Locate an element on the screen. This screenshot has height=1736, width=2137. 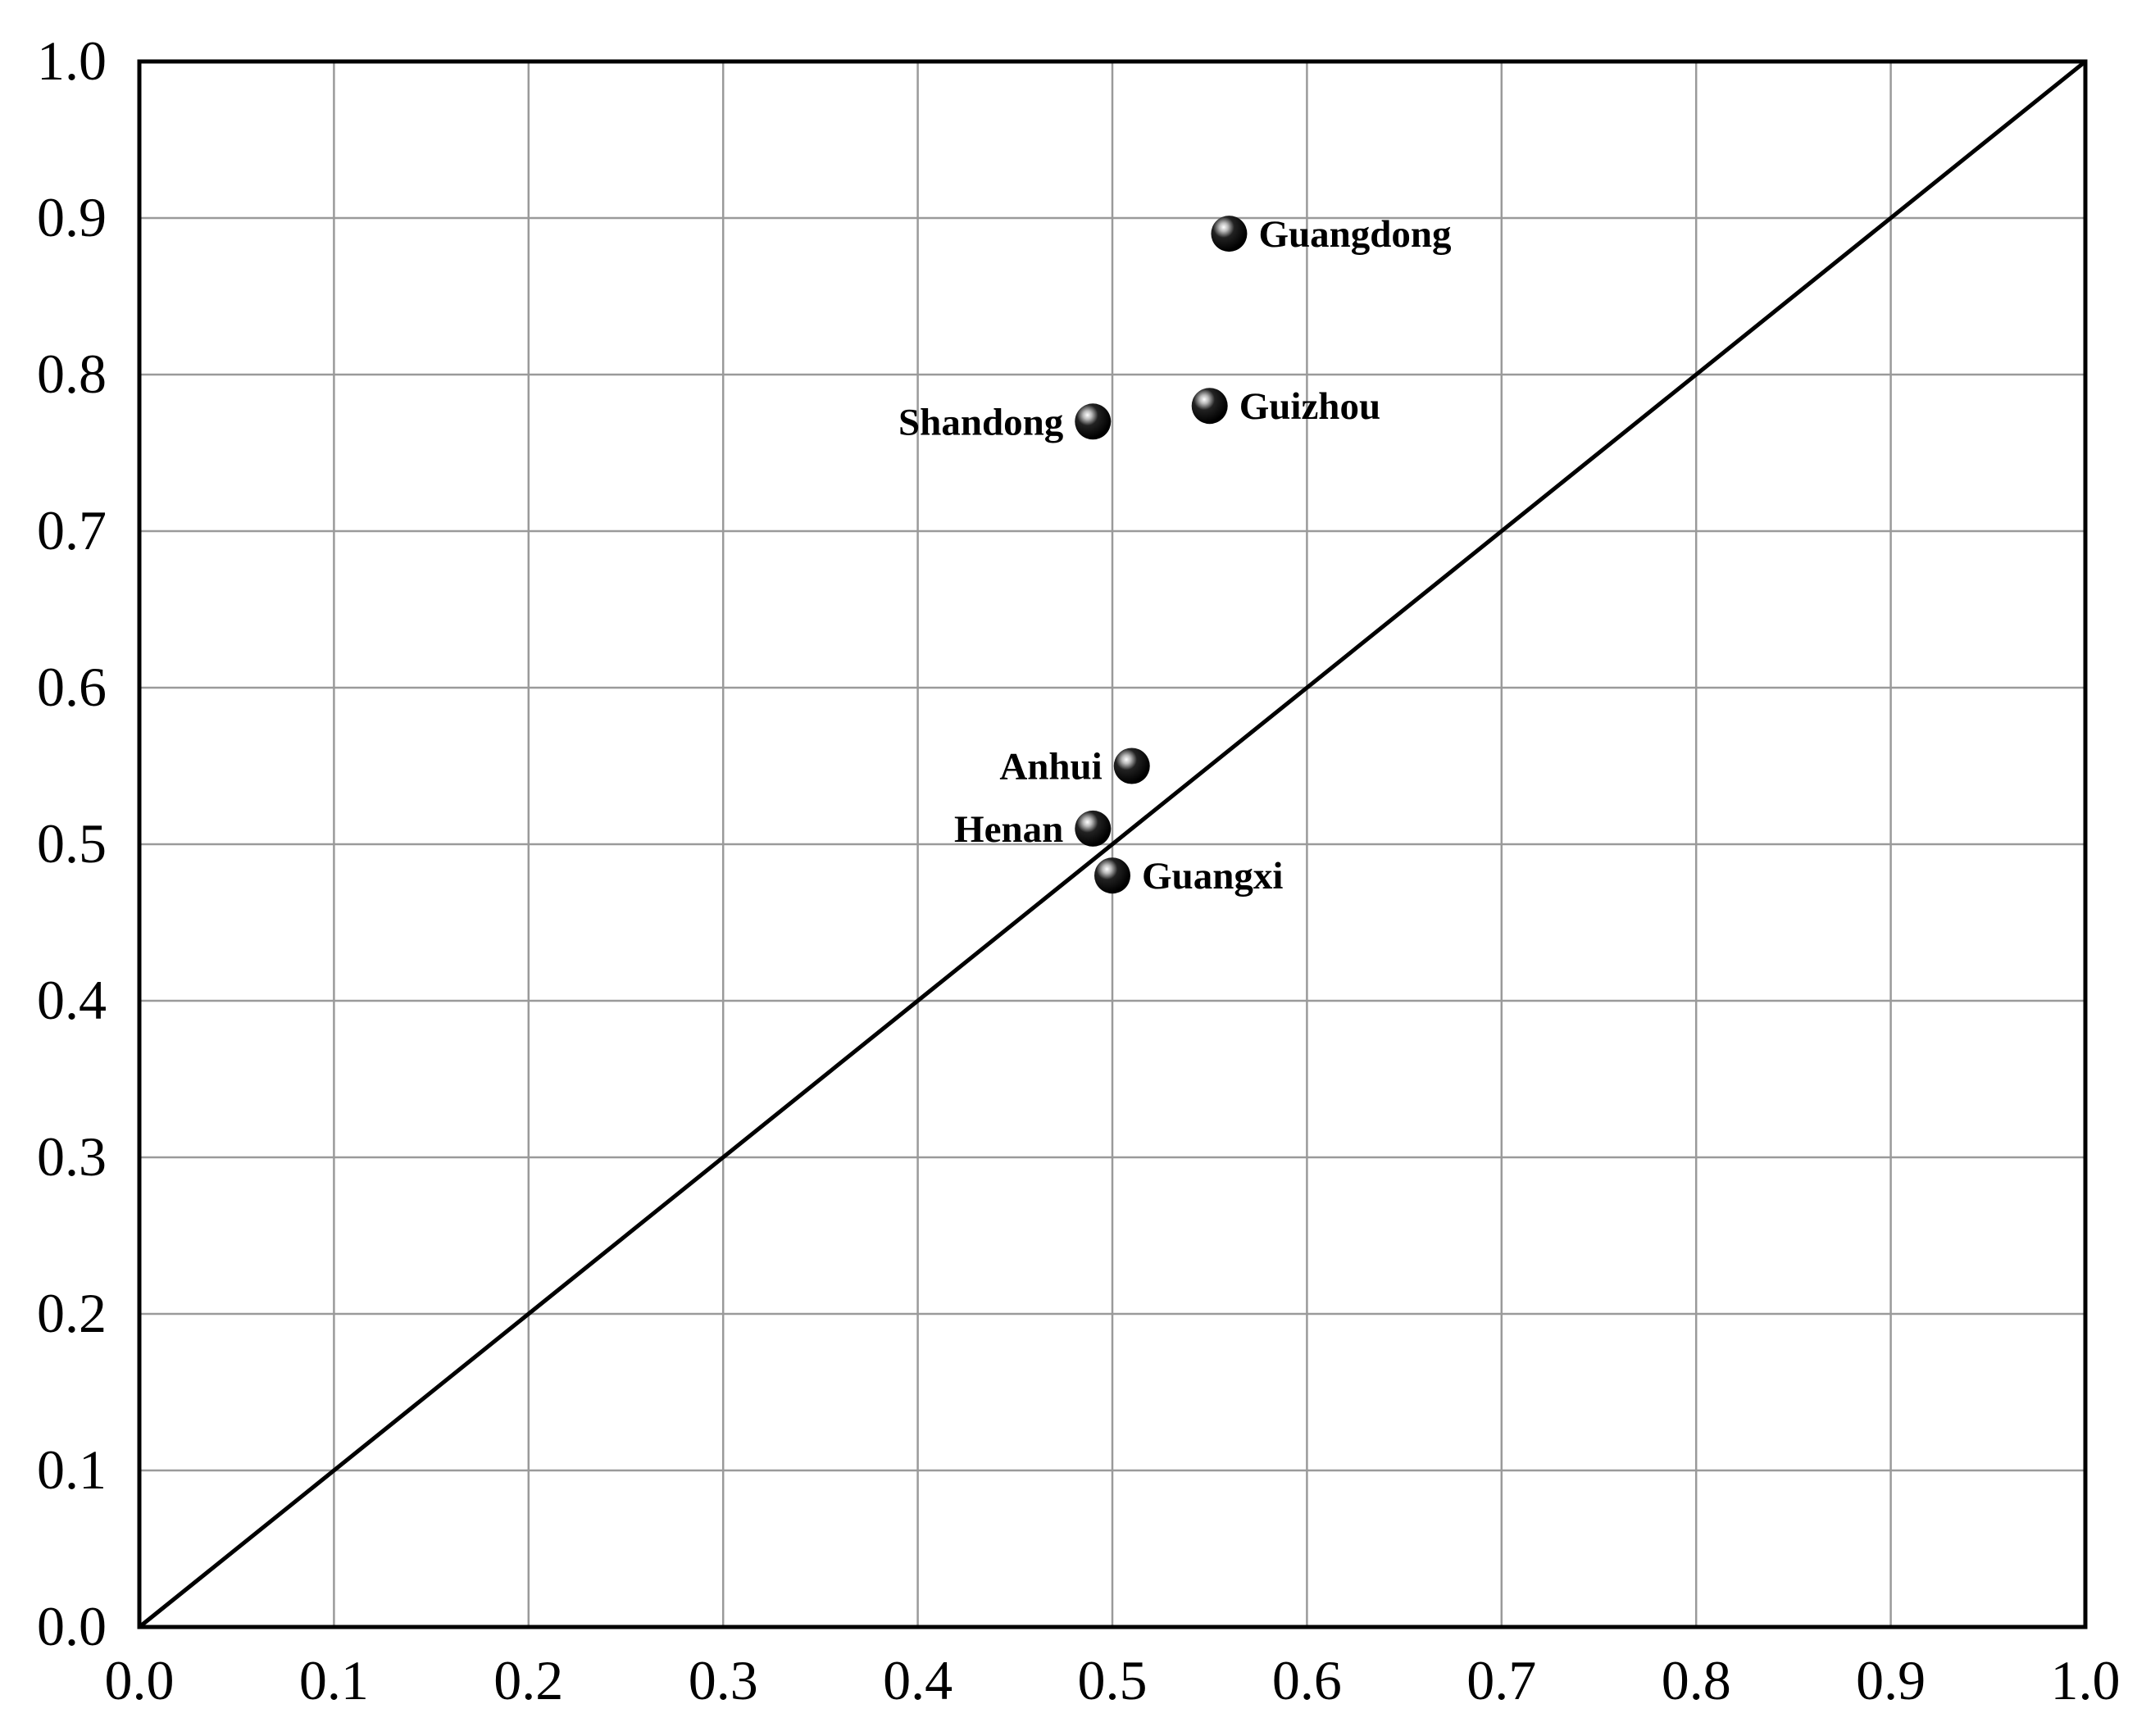
data-point-shandong is located at coordinates (1093, 421).